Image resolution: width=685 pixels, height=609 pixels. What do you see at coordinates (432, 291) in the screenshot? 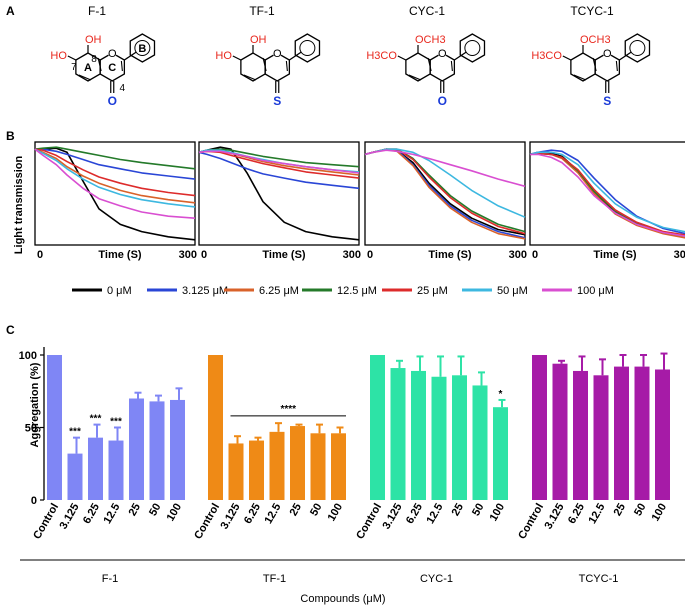
I see `legend-label: 25 μM` at bounding box center [432, 291].